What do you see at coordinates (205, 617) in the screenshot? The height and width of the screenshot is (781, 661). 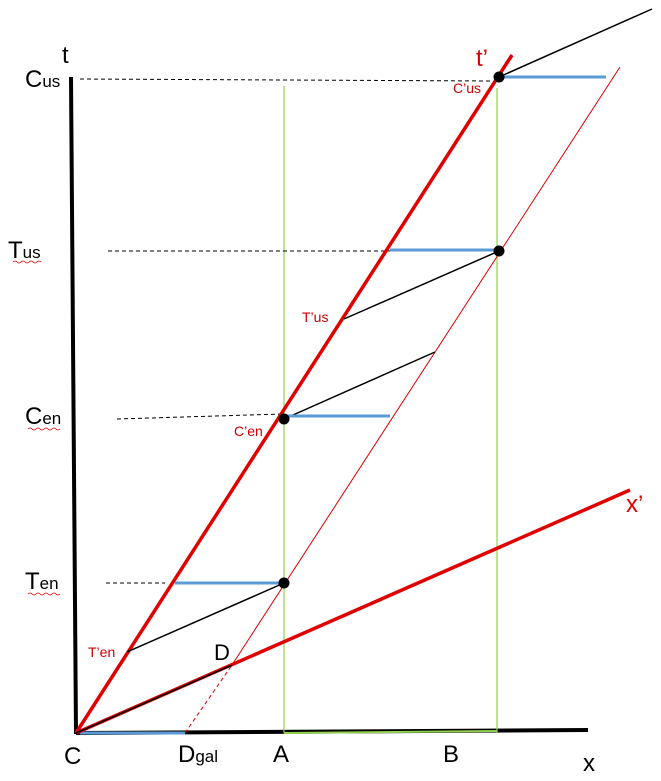 I see `line-ten` at bounding box center [205, 617].